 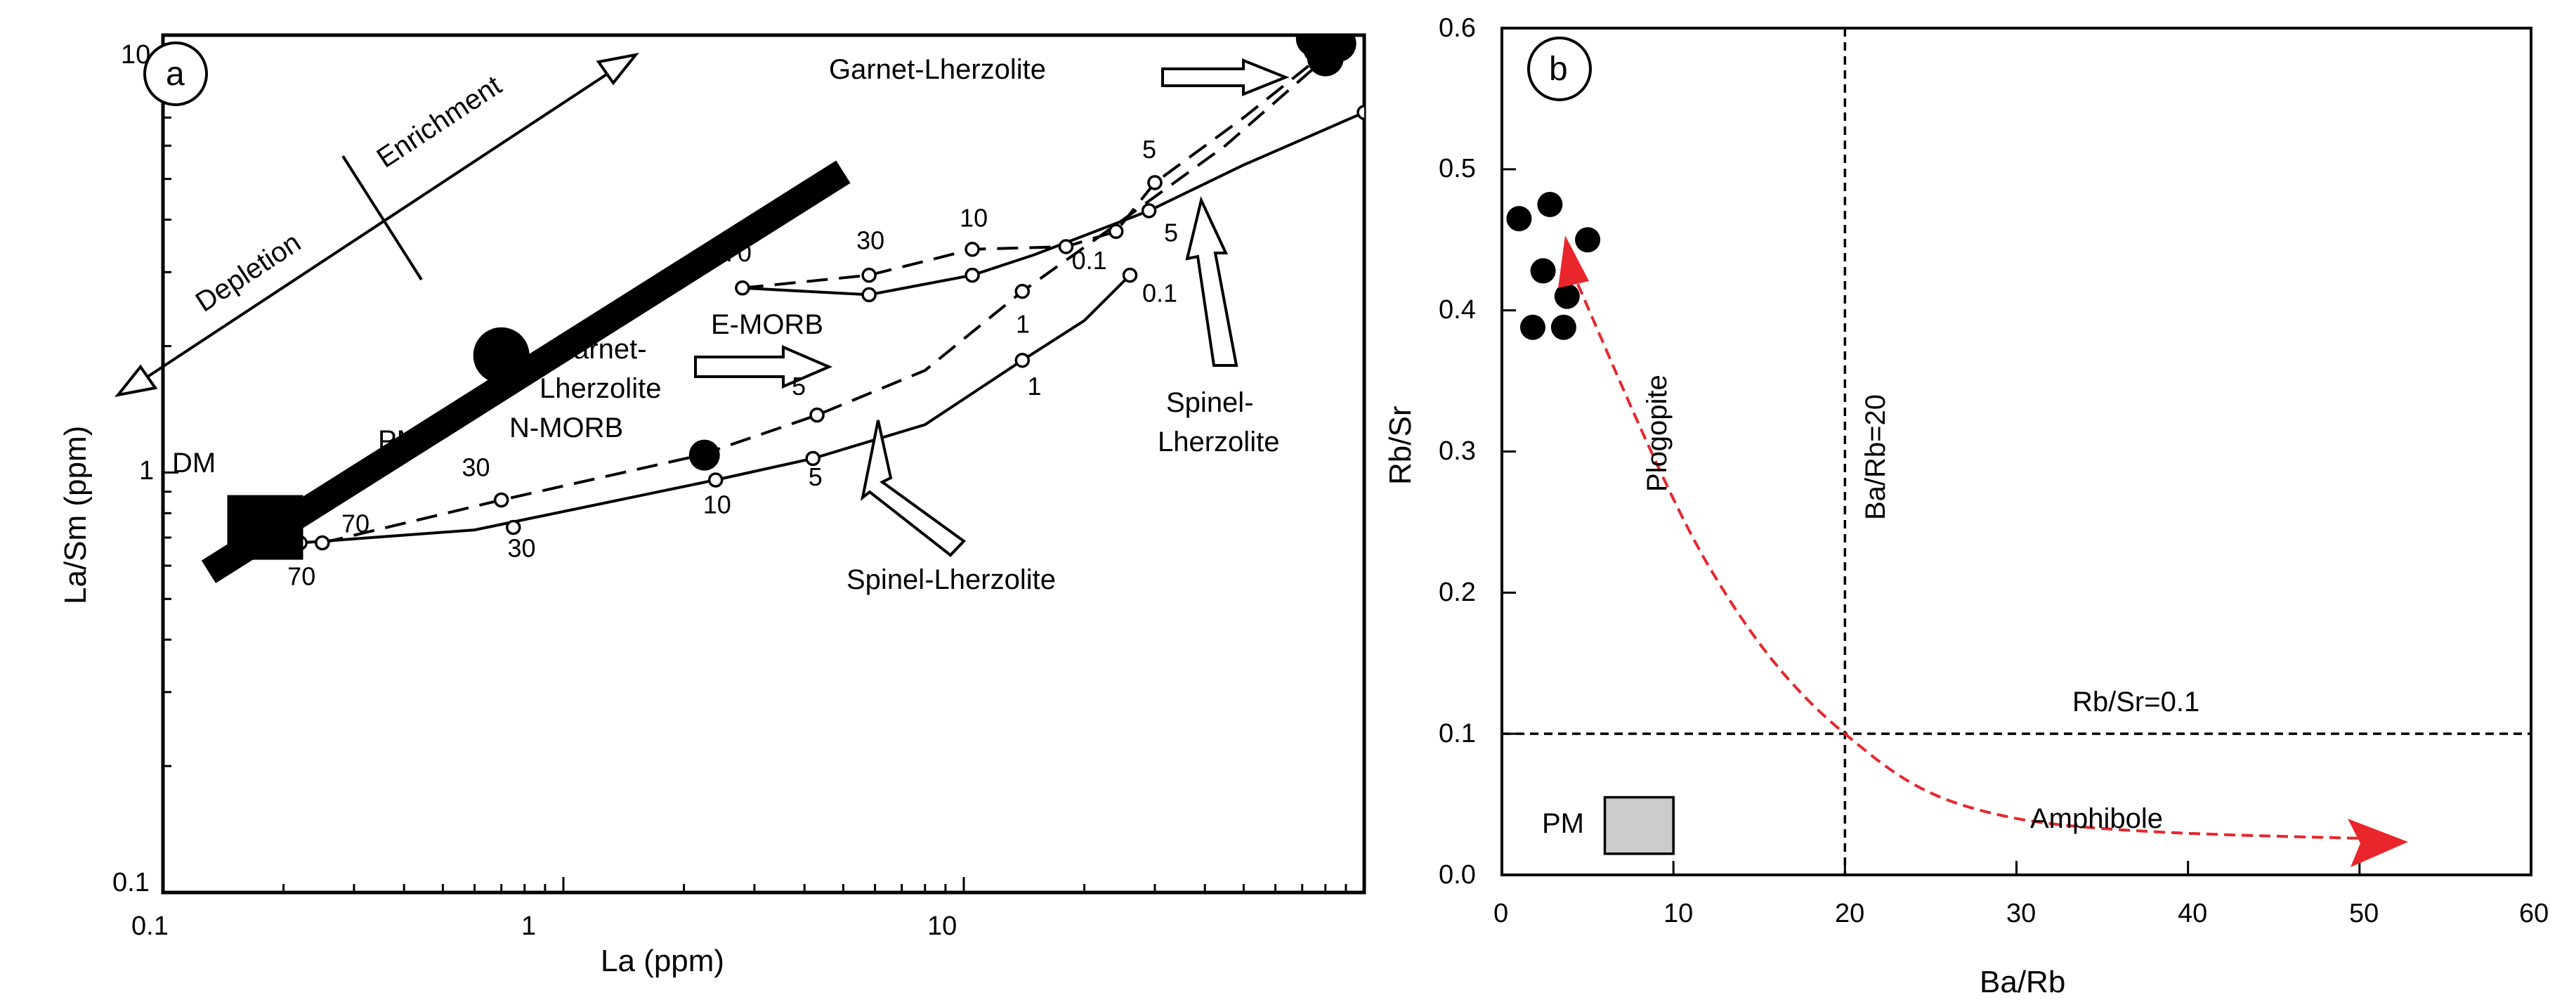 I want to click on garnet-mid-label-1: Garnet-, so click(x=599, y=349).